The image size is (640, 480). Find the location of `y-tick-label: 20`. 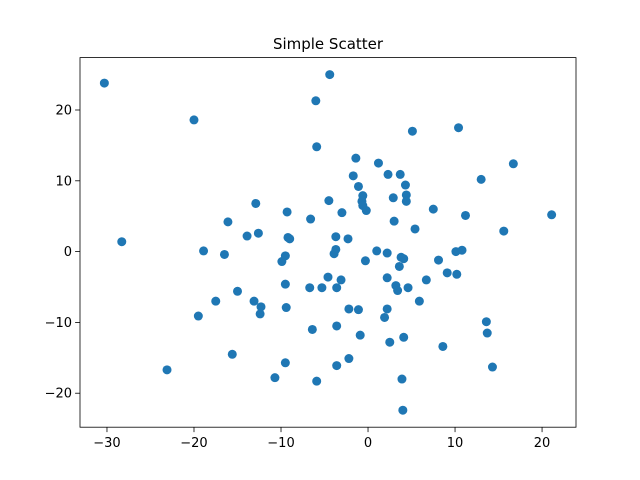

y-tick-label: 20 is located at coordinates (63, 110).